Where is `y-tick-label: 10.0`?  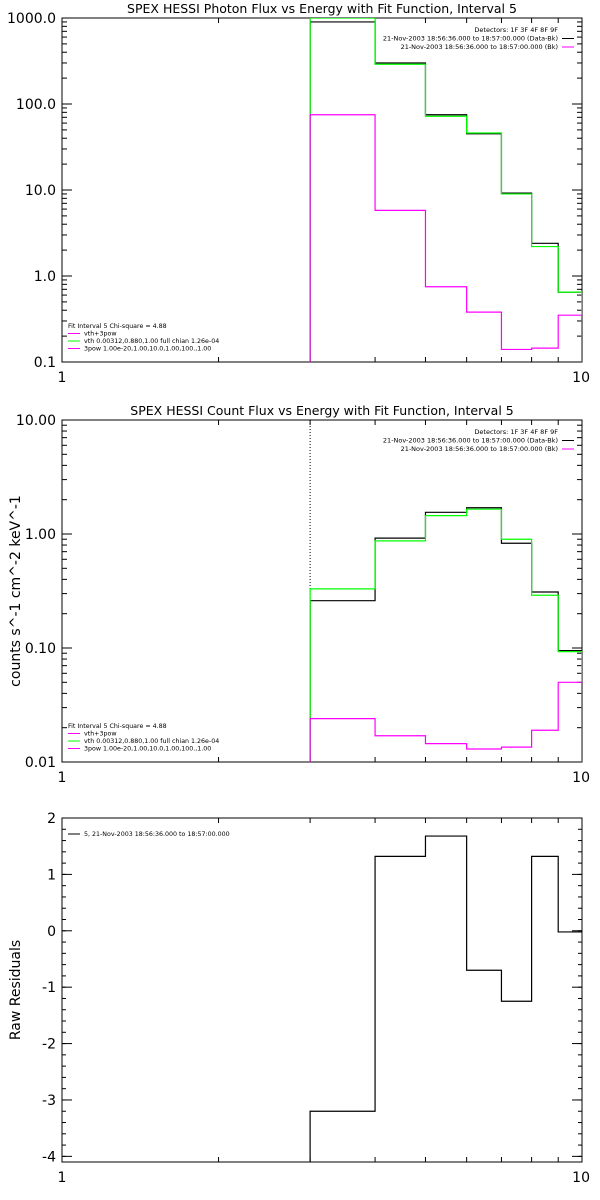
y-tick-label: 10.0 is located at coordinates (40, 191).